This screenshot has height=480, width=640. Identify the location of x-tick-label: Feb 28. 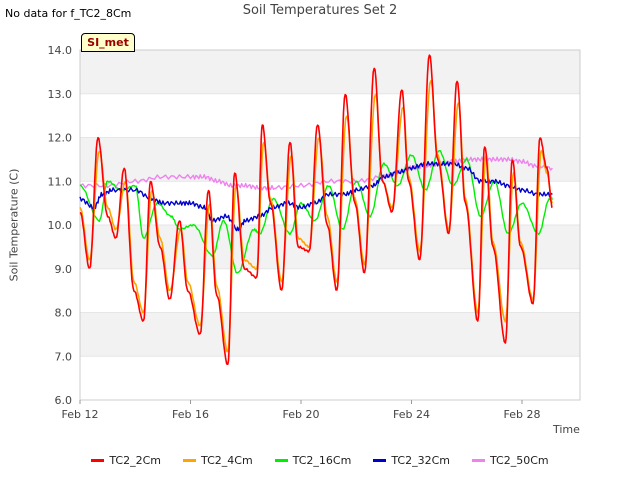
(521, 414).